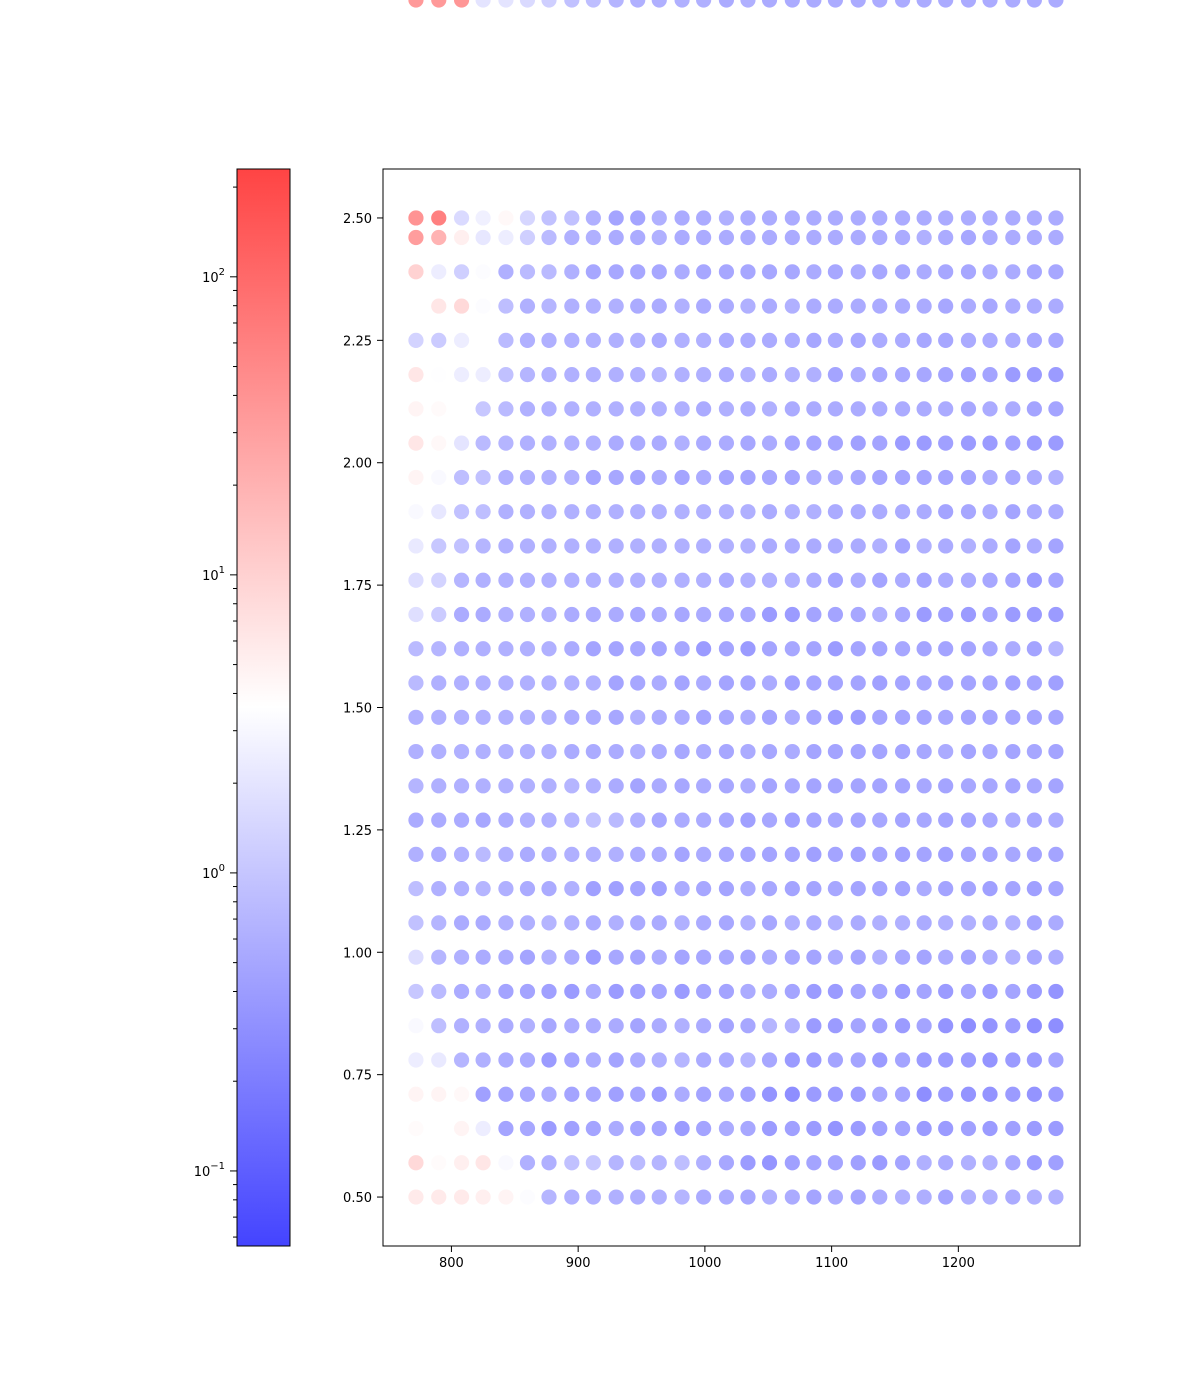 Image resolution: width=1200 pixels, height=1400 pixels. I want to click on y-tick-label: 1.75, so click(357, 586).